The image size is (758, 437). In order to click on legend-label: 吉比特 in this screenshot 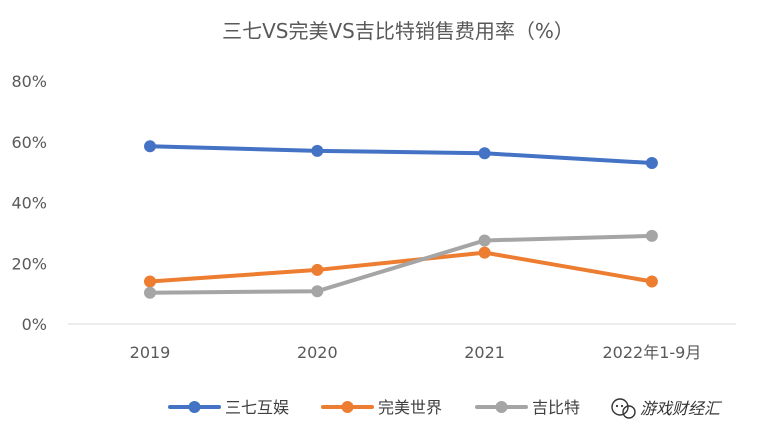, I will do `click(556, 407)`.